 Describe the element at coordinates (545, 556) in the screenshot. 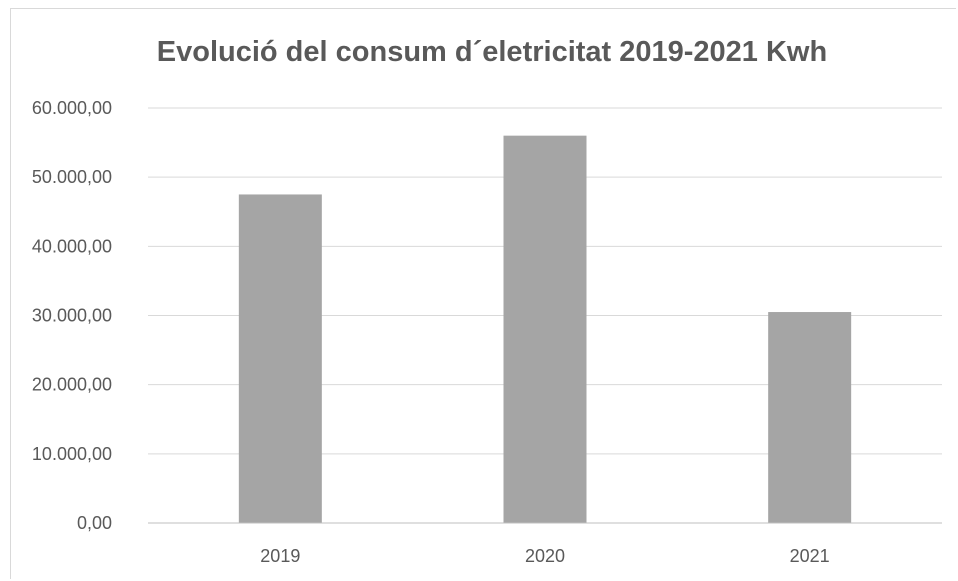

I see `x-tick-label: 2020` at that location.